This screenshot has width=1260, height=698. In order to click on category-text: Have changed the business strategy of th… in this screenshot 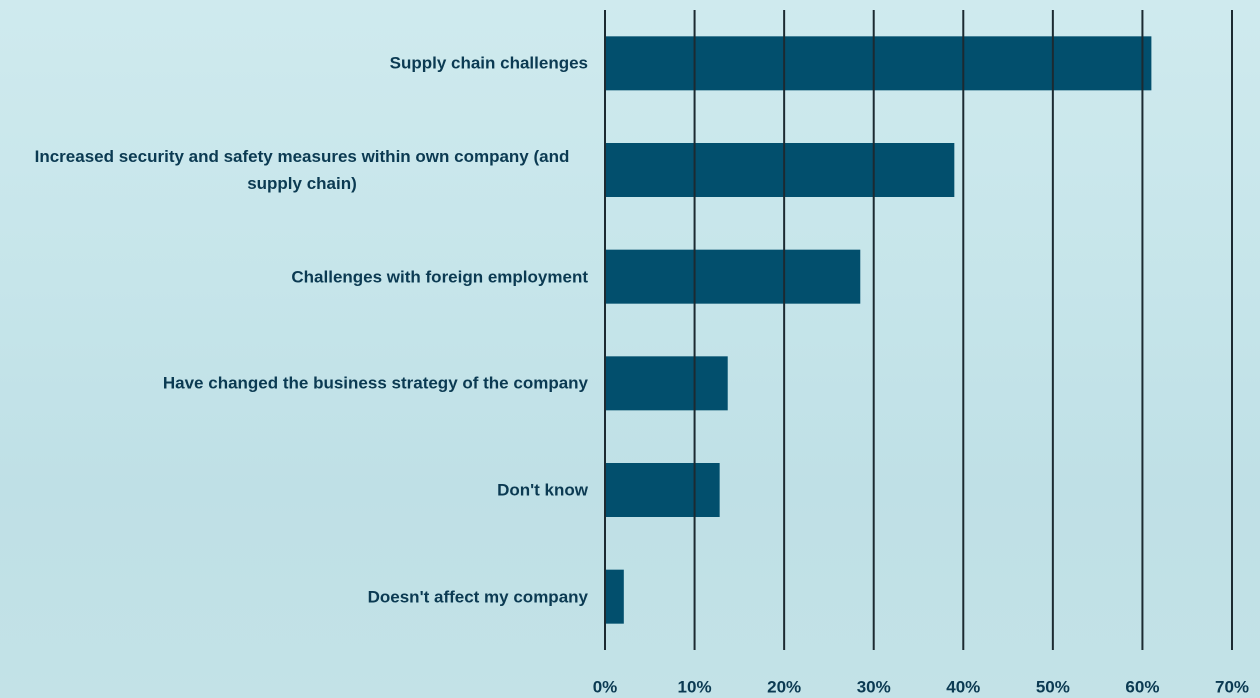, I will do `click(375, 383)`.